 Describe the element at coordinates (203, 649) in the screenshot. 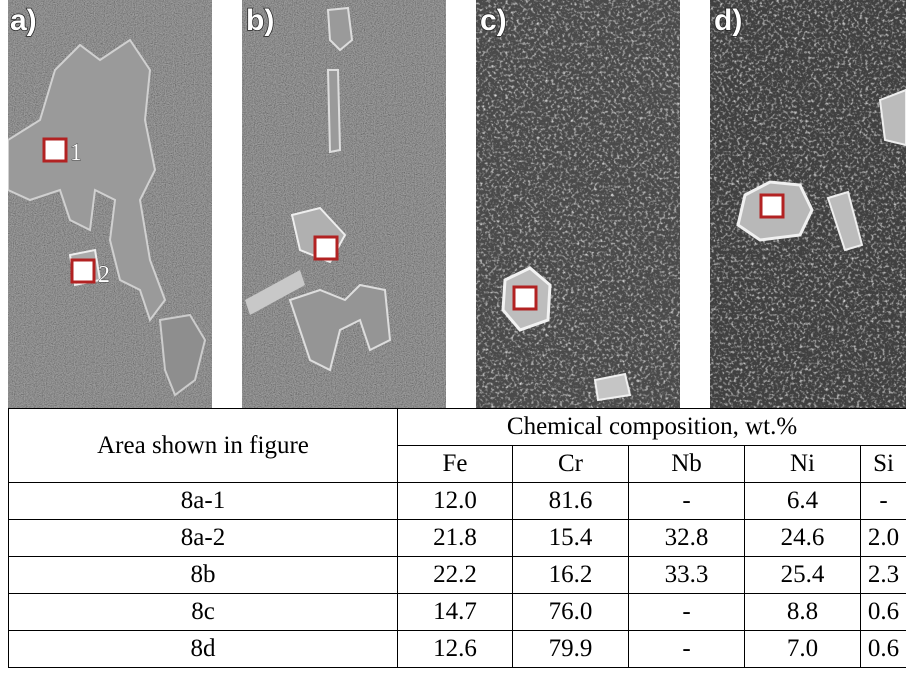

I see `area-cell: 8d` at that location.